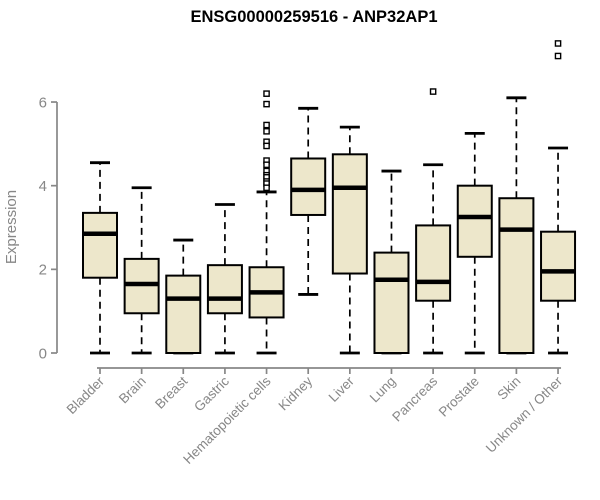 This screenshot has width=600, height=500. I want to click on y-tick-label: 6, so click(43, 102).